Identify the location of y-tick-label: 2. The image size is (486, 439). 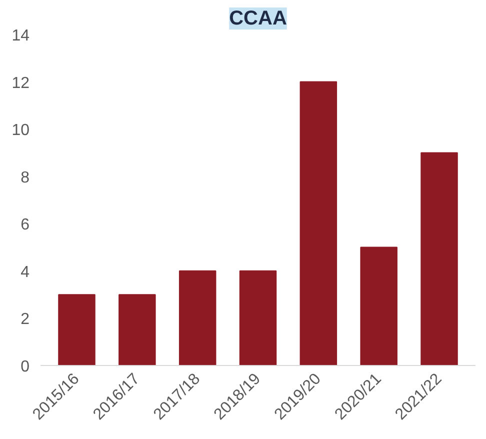
(25, 319).